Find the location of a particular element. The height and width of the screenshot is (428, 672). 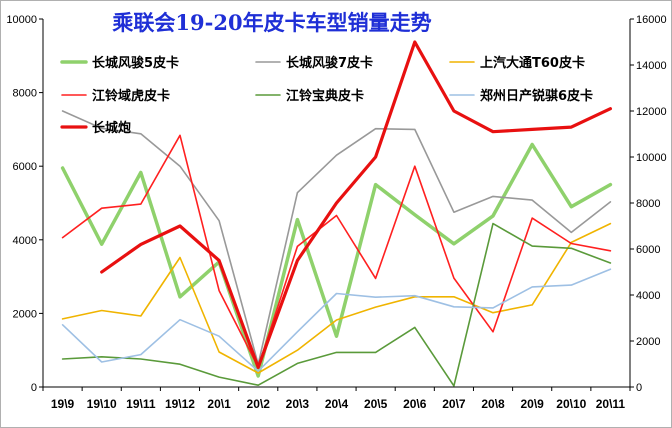

y-right-tick-label: 4000 is located at coordinates (648, 296).